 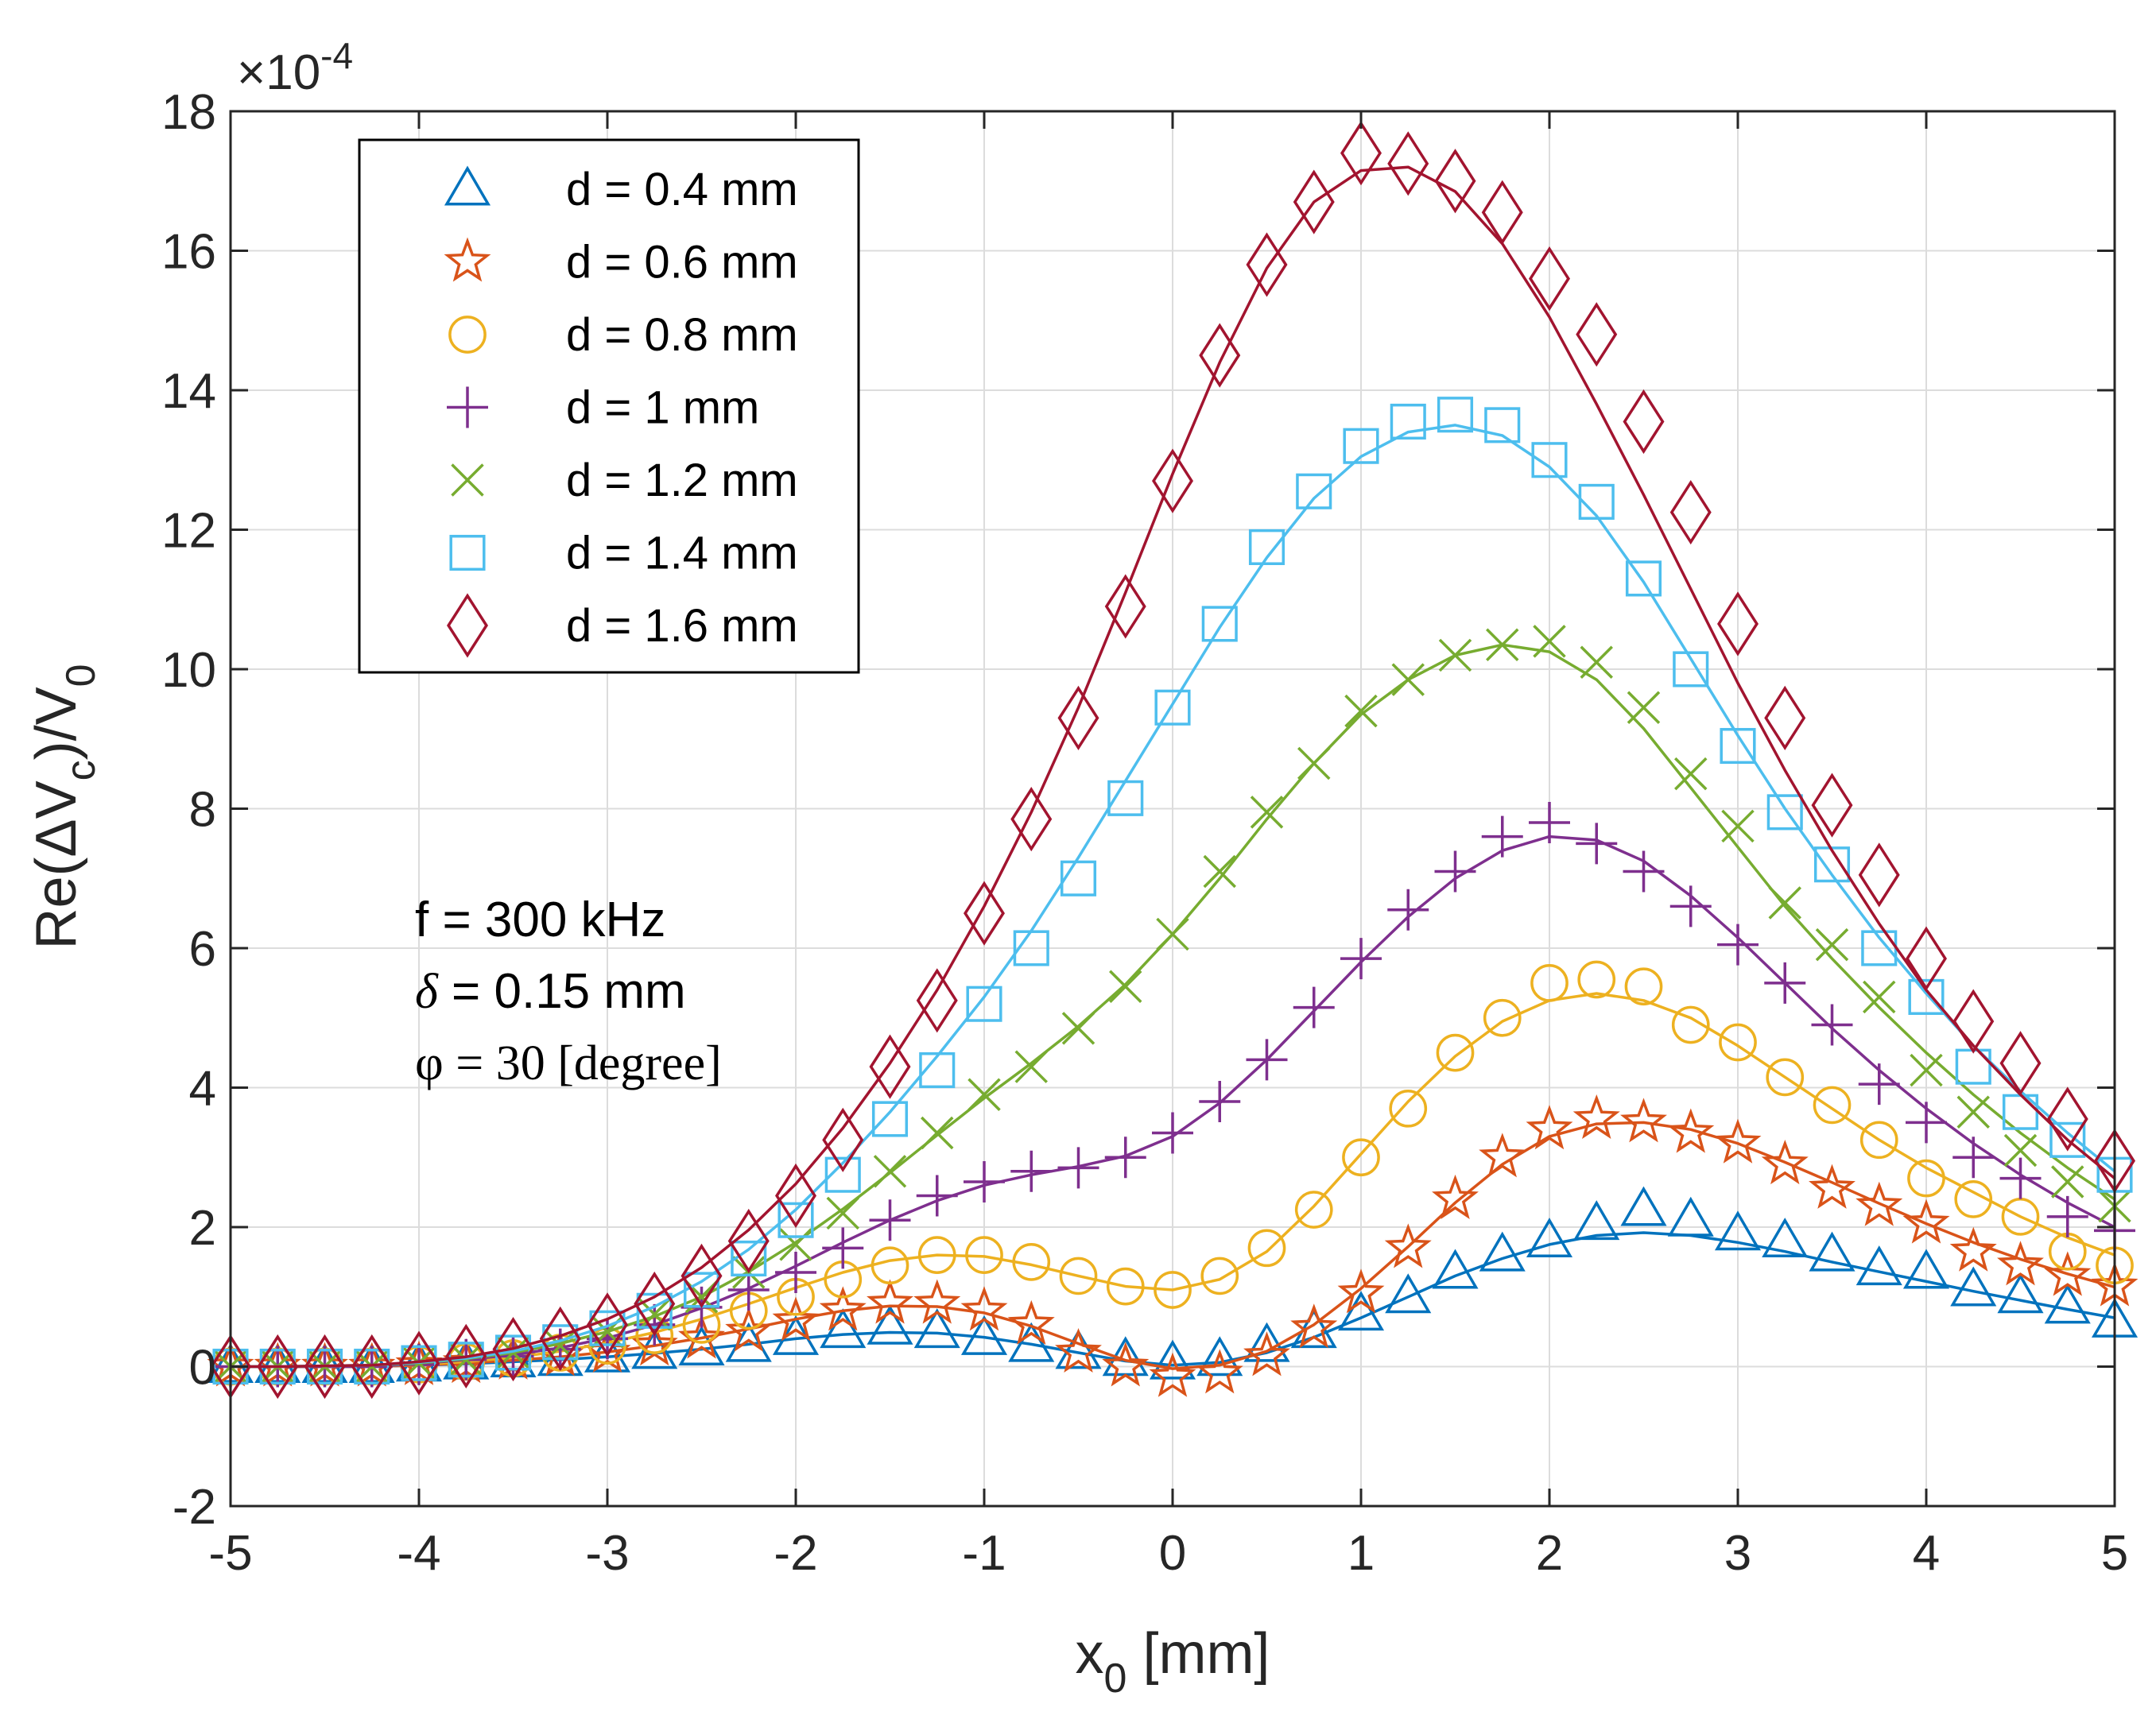 I want to click on x-tick-label: 2, so click(x=1549, y=1553).